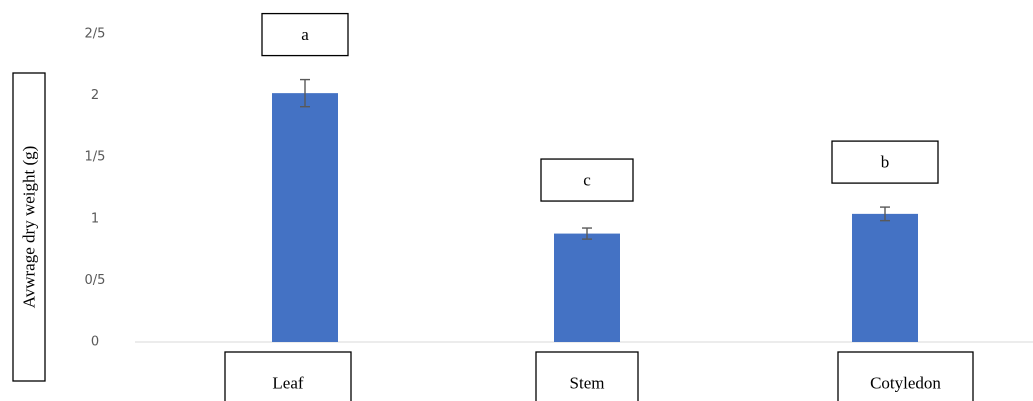  I want to click on significance-letter: c, so click(587, 180).